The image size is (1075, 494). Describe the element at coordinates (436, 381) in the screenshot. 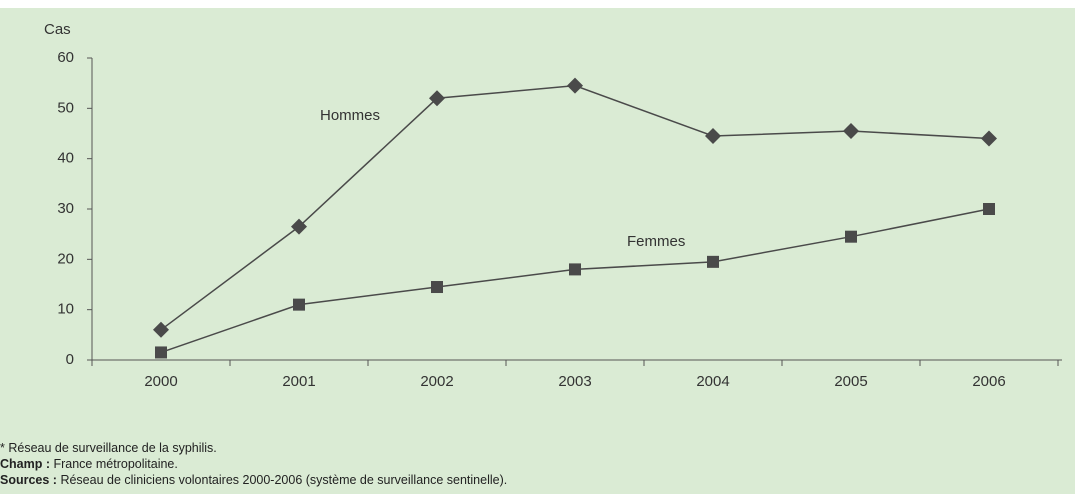

I see `x-tick-label: 2002` at that location.